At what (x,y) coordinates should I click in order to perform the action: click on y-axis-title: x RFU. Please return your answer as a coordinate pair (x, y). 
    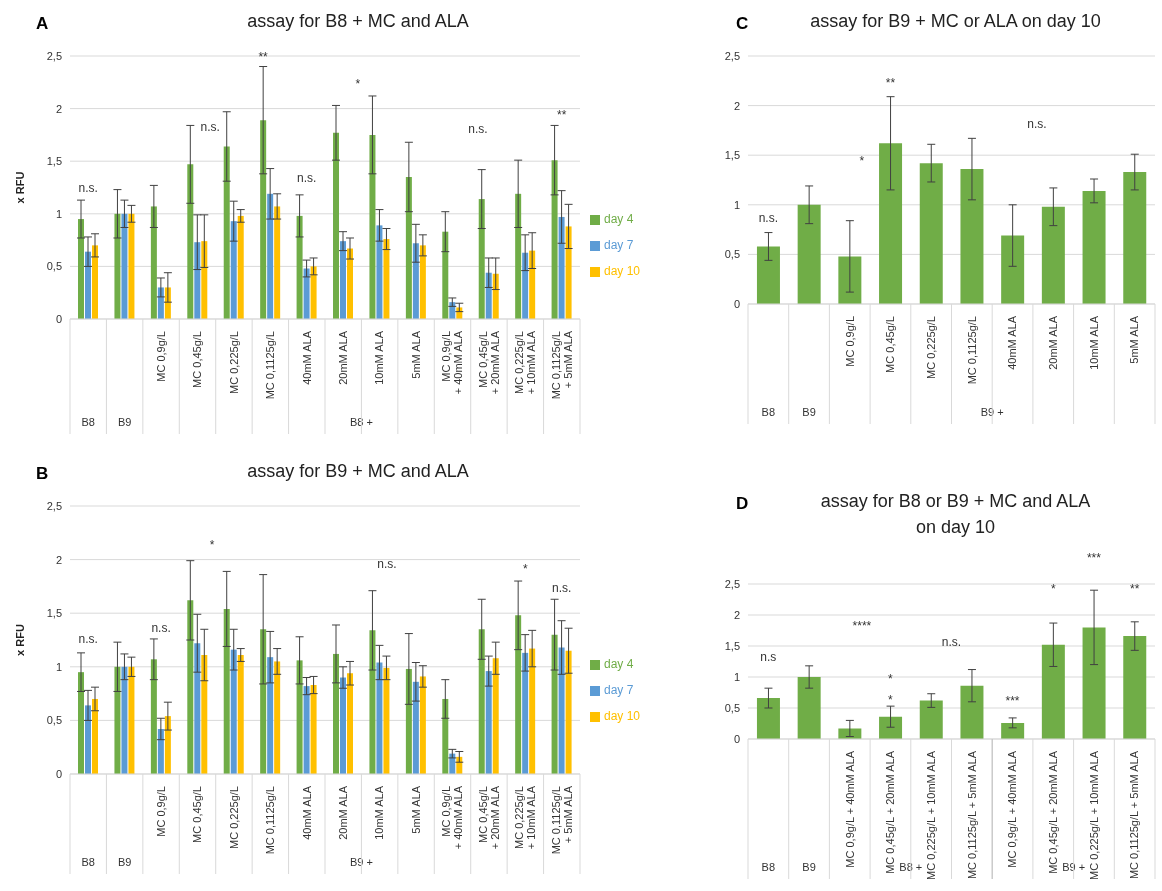
    Looking at the image, I should click on (19, 640).